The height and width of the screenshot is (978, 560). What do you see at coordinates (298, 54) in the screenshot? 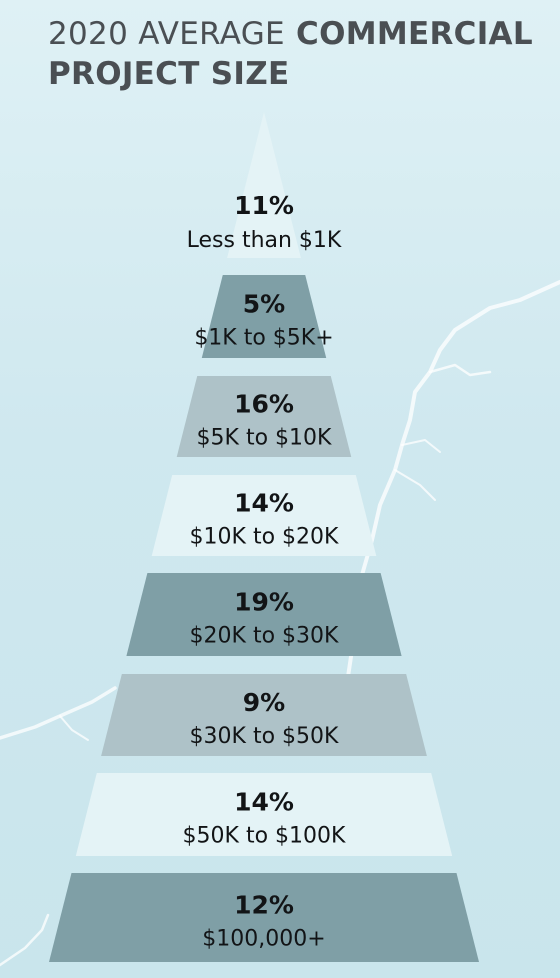
I see `chart-title: 2020 AVERAGE COMMERCIAL PROJECT SIZE` at bounding box center [298, 54].